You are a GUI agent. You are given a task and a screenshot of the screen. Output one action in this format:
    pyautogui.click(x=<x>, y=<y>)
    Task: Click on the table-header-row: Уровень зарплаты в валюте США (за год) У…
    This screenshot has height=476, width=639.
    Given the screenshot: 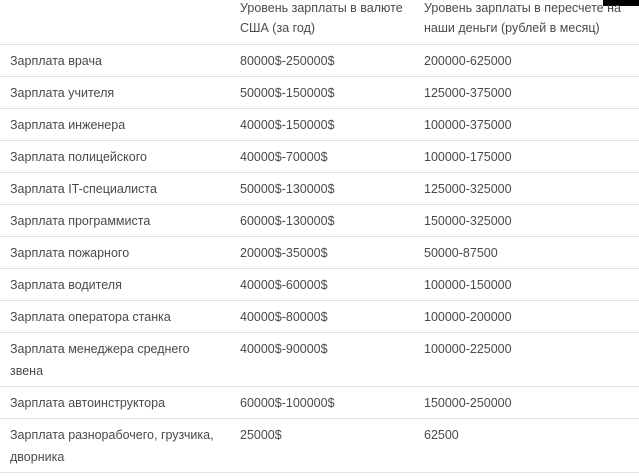 What is the action you would take?
    pyautogui.click(x=319, y=22)
    